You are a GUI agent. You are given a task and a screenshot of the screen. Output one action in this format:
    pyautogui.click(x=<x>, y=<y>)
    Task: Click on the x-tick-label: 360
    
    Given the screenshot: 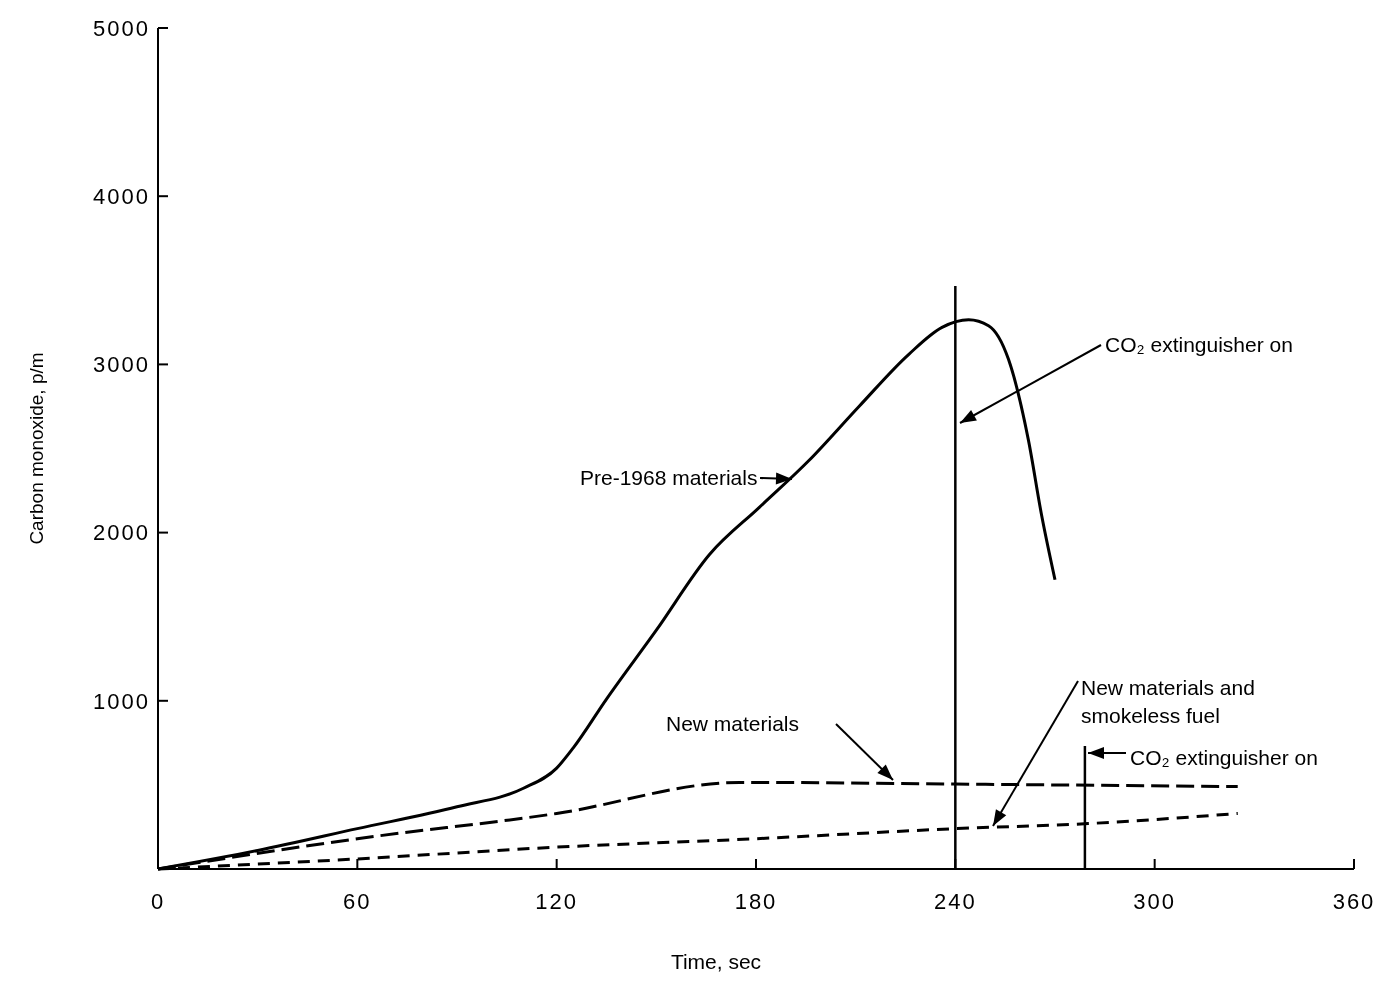 What is the action you would take?
    pyautogui.click(x=1354, y=901)
    